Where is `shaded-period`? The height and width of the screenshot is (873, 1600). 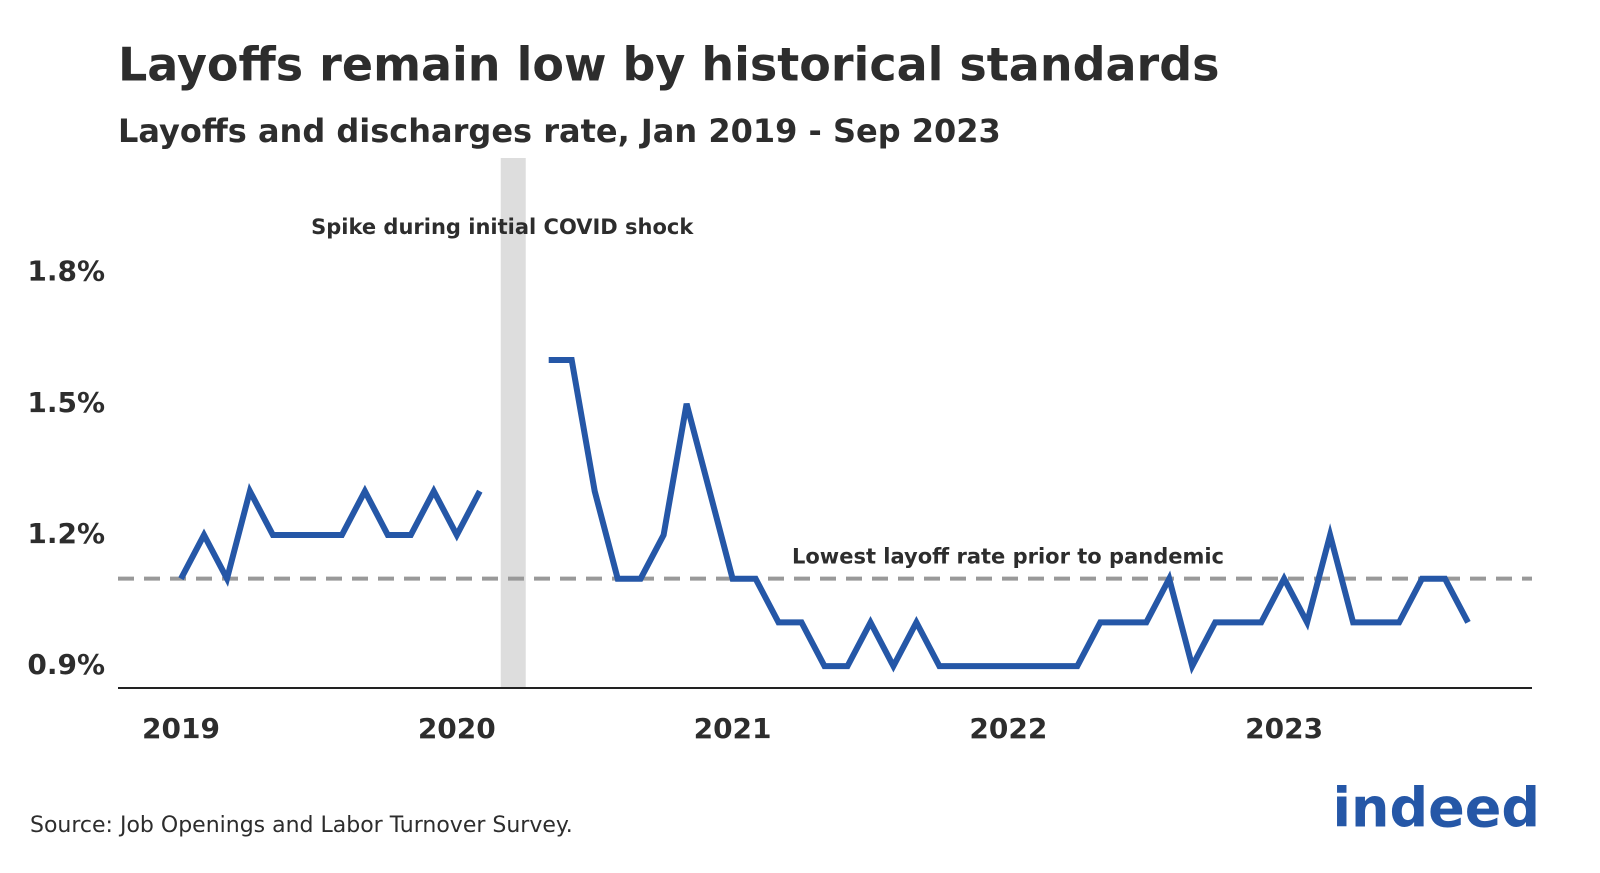 shaded-period is located at coordinates (513, 423).